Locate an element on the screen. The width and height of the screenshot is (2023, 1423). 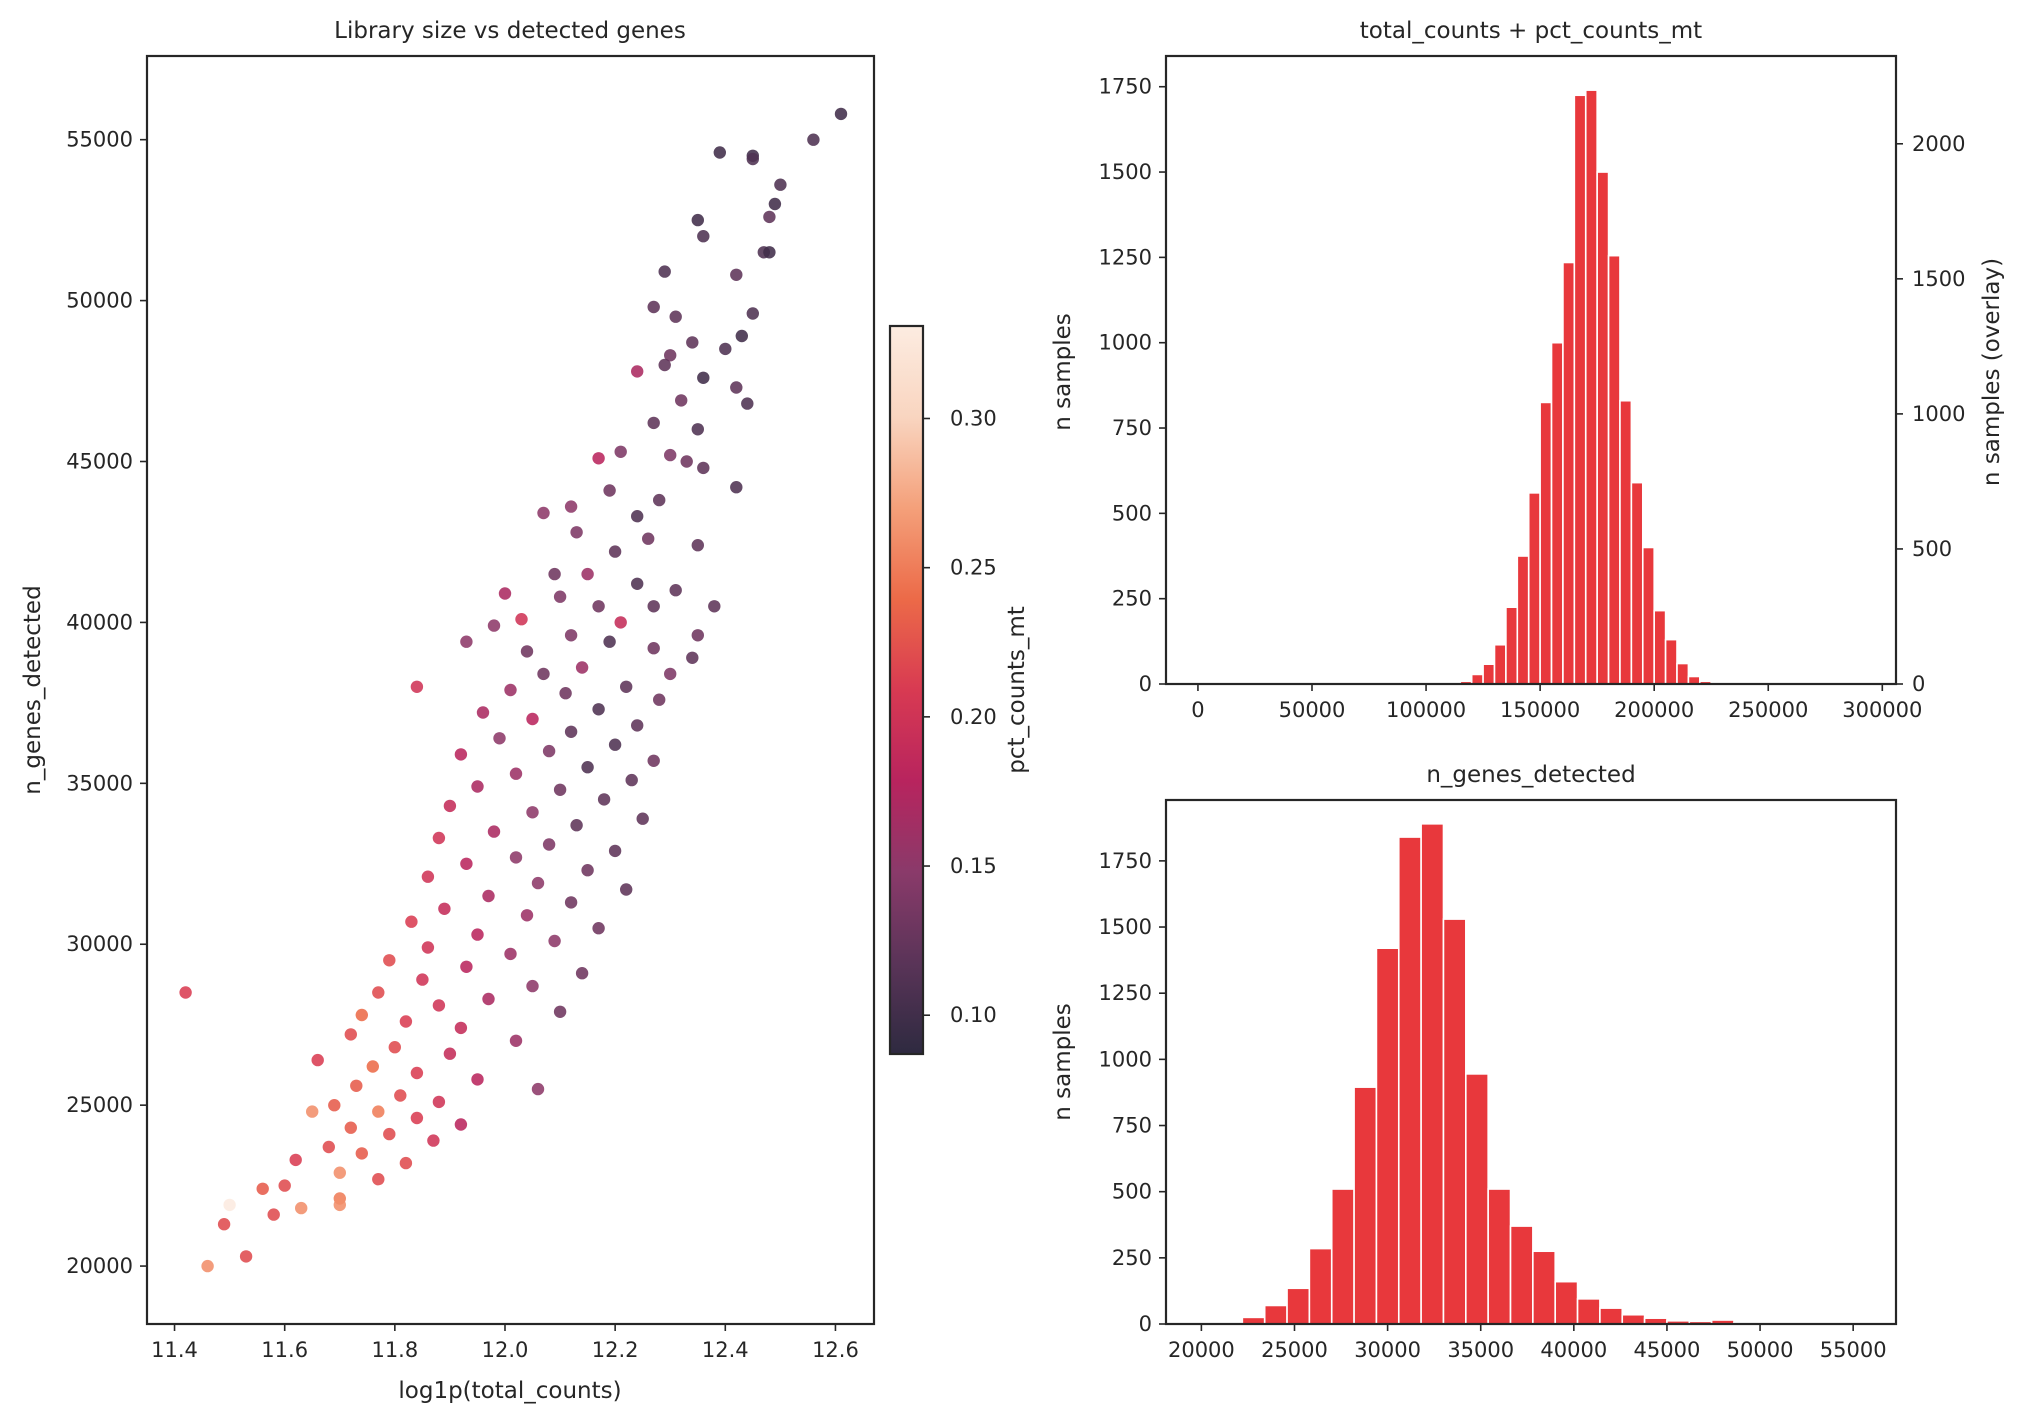
scatter-y-tick-label: 30000 is located at coordinates (99, 944).